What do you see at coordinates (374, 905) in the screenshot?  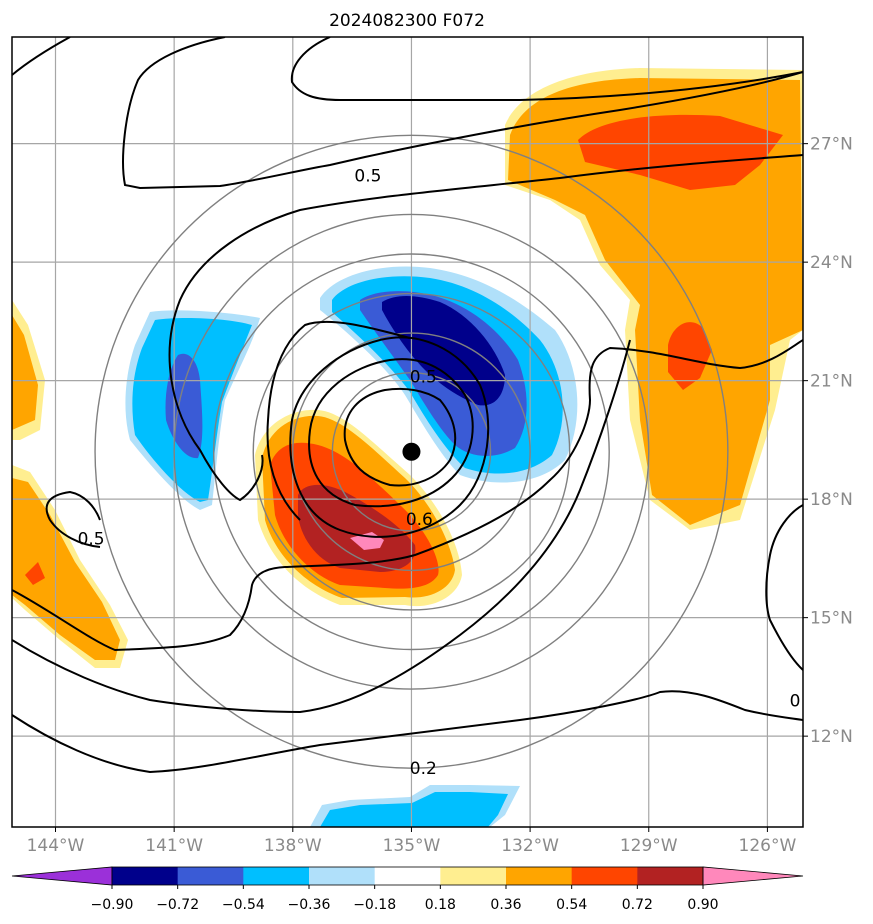 I see `colorbar-tick-label-4: −0.18` at bounding box center [374, 905].